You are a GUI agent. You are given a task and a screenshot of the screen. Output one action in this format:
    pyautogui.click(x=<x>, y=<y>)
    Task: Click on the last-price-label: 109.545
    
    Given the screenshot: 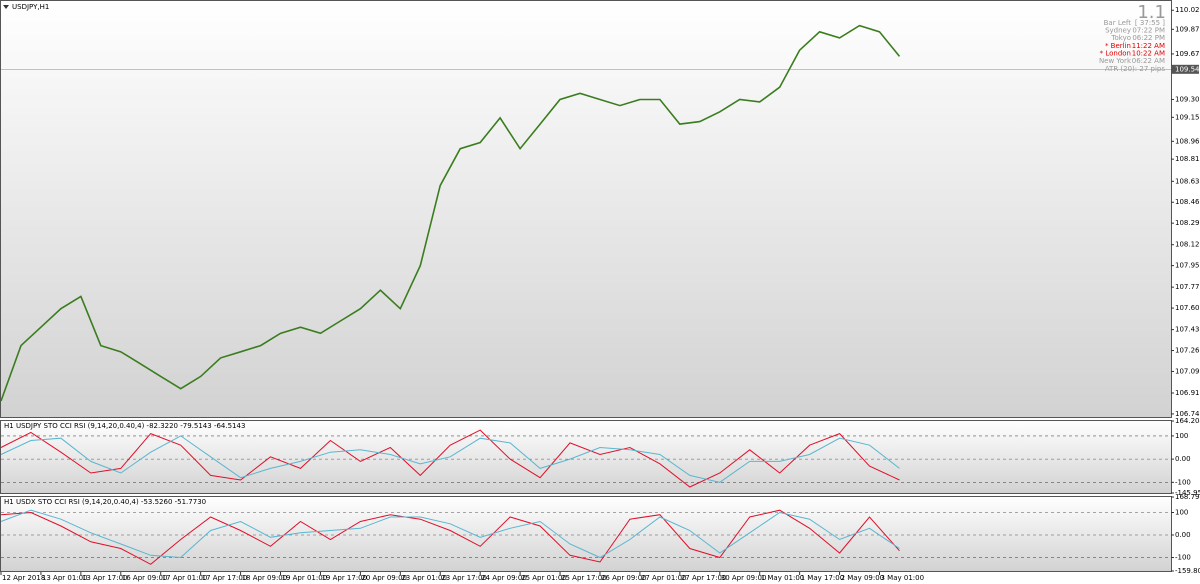 What is the action you would take?
    pyautogui.click(x=1187, y=69)
    